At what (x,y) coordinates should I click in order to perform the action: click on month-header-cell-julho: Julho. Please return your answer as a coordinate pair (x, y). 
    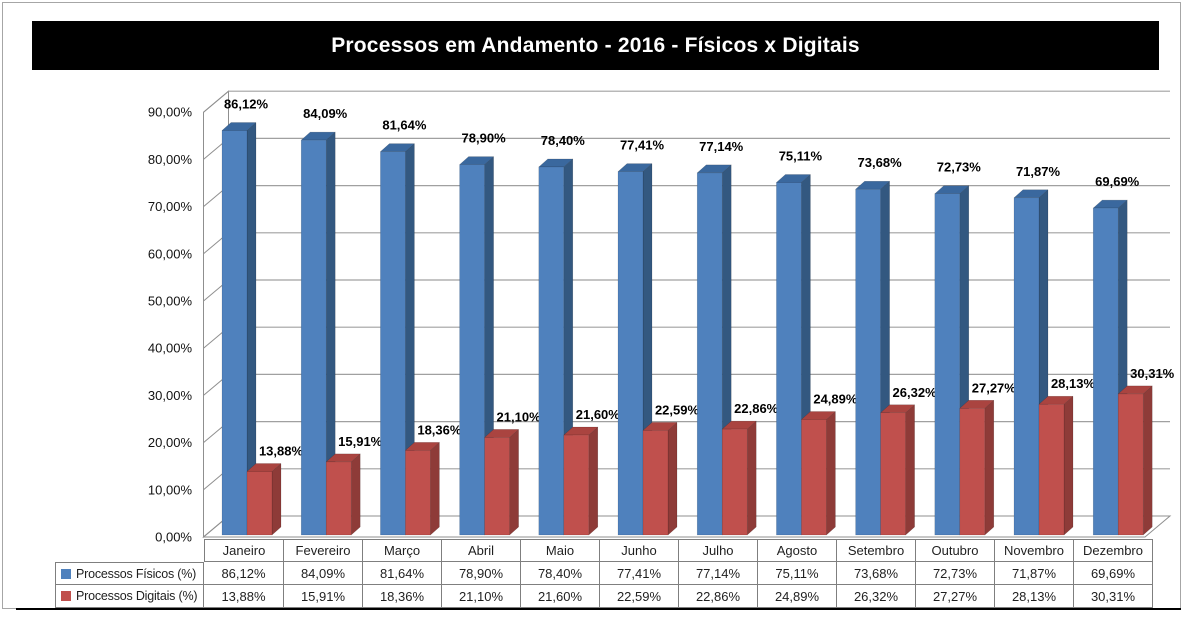
    Looking at the image, I should click on (718, 550).